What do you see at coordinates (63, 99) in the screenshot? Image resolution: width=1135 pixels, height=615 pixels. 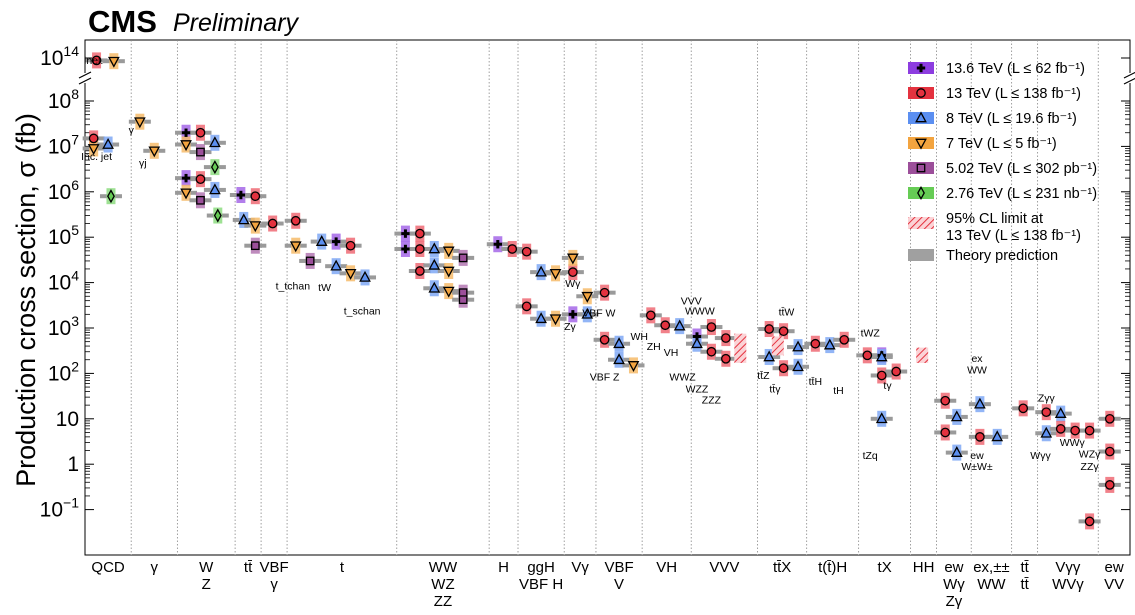 I see `y-tick-label: 10⁸` at bounding box center [63, 99].